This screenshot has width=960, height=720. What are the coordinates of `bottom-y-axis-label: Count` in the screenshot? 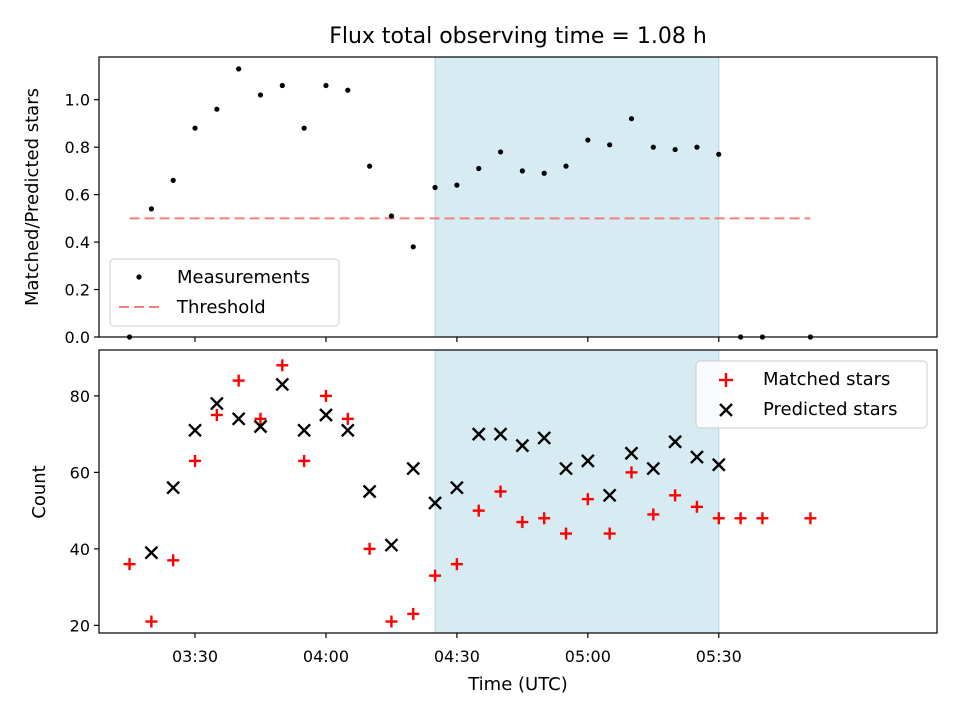 It's located at (39, 491).